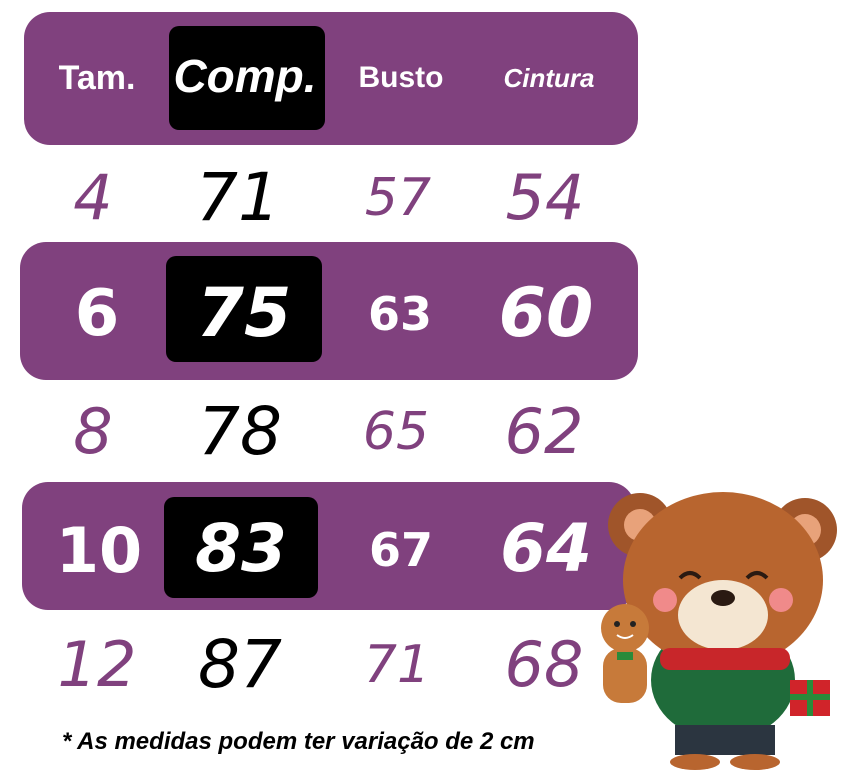  I want to click on row-10-waist: 64, so click(546, 548).